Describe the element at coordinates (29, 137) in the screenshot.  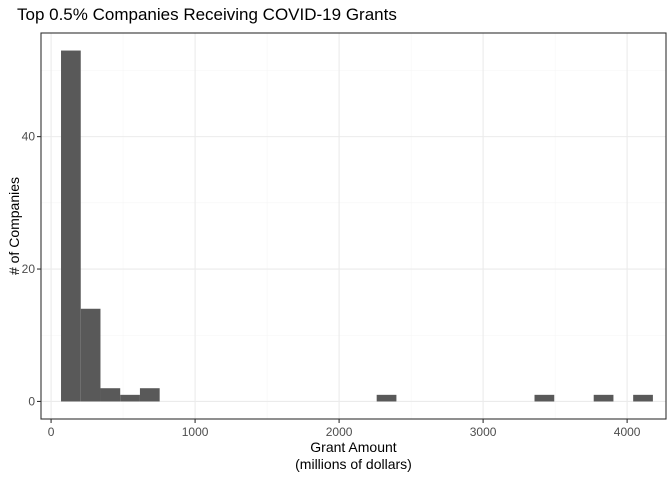
I see `y-tick-label: 40` at that location.